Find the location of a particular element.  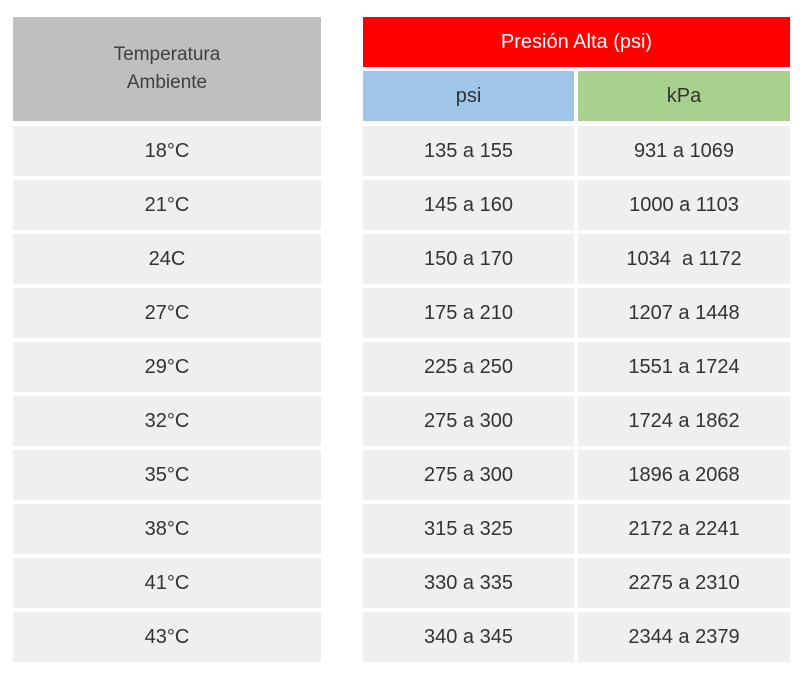

table-row: 43°C is located at coordinates (167, 637).